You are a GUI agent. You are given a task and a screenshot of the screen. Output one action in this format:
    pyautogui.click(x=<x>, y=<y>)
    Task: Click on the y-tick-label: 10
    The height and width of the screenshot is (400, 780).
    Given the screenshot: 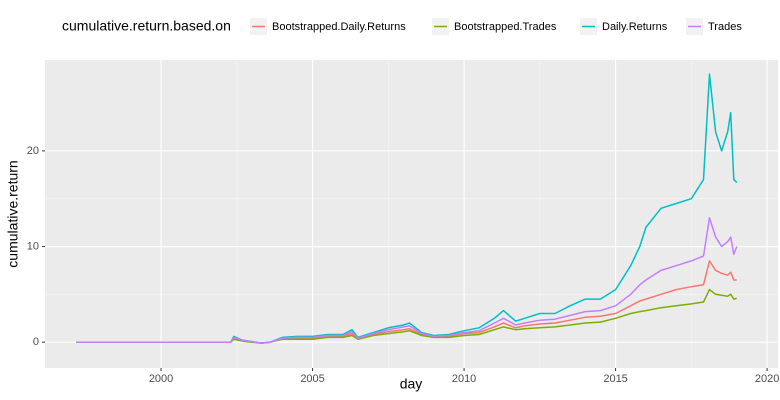 What is the action you would take?
    pyautogui.click(x=33, y=246)
    